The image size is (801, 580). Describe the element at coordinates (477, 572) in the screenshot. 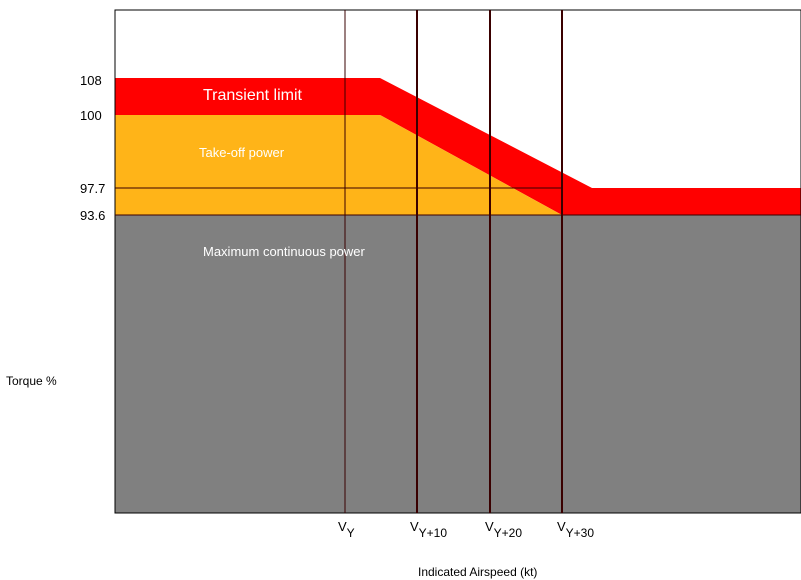

I see `x-axis-label: Indicated Airspeed (kt)` at that location.